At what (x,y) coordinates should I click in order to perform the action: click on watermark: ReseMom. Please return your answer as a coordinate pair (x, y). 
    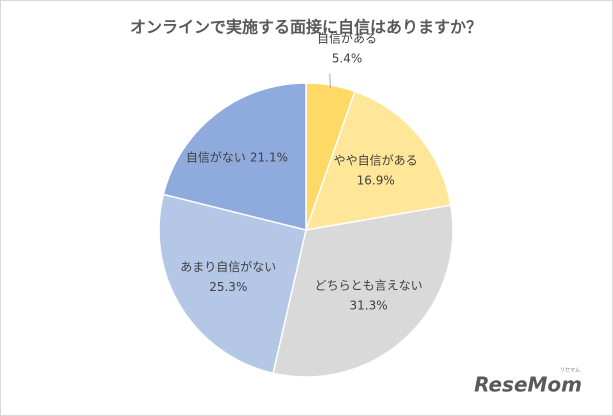
    Looking at the image, I should click on (528, 385).